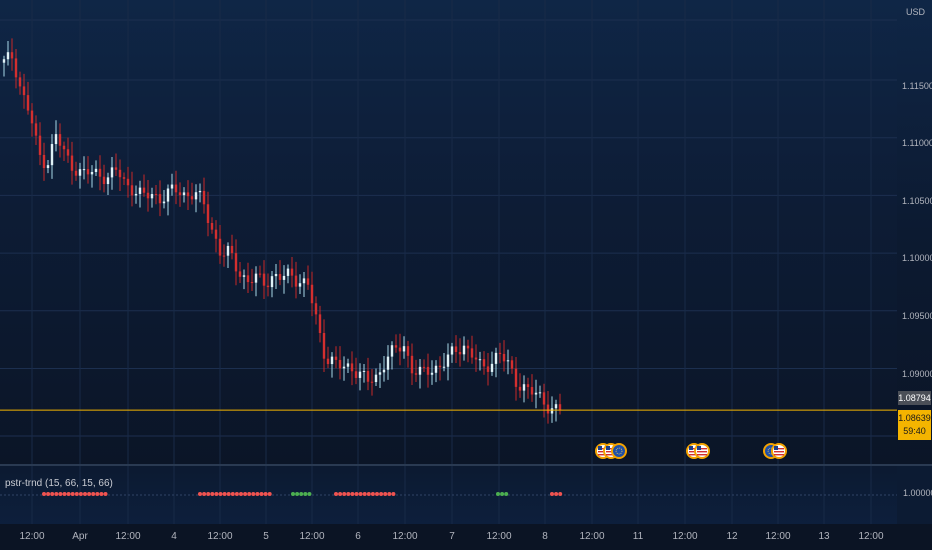 The width and height of the screenshot is (932, 550). Describe the element at coordinates (466, 465) in the screenshot. I see `pane-separator` at that location.